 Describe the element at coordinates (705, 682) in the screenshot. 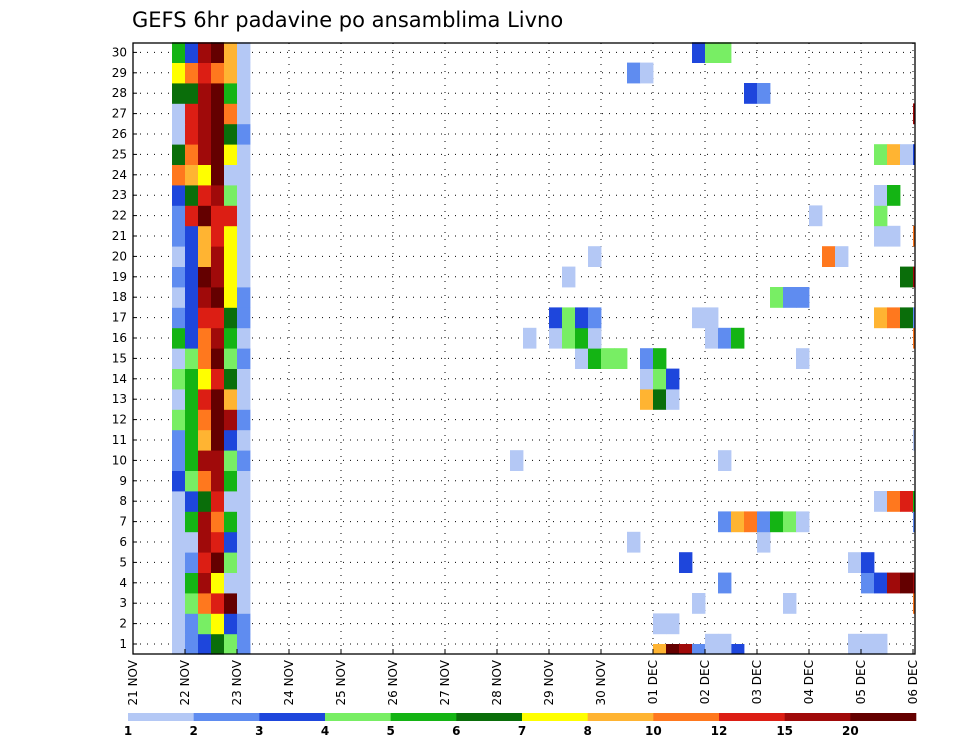

I see `x-tick-label: 02 DEC` at that location.